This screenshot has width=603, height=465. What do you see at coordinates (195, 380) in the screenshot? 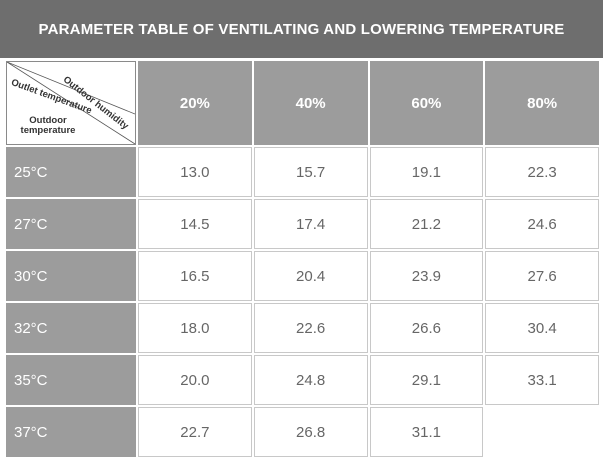
I see `table-cell: 20.0` at bounding box center [195, 380].